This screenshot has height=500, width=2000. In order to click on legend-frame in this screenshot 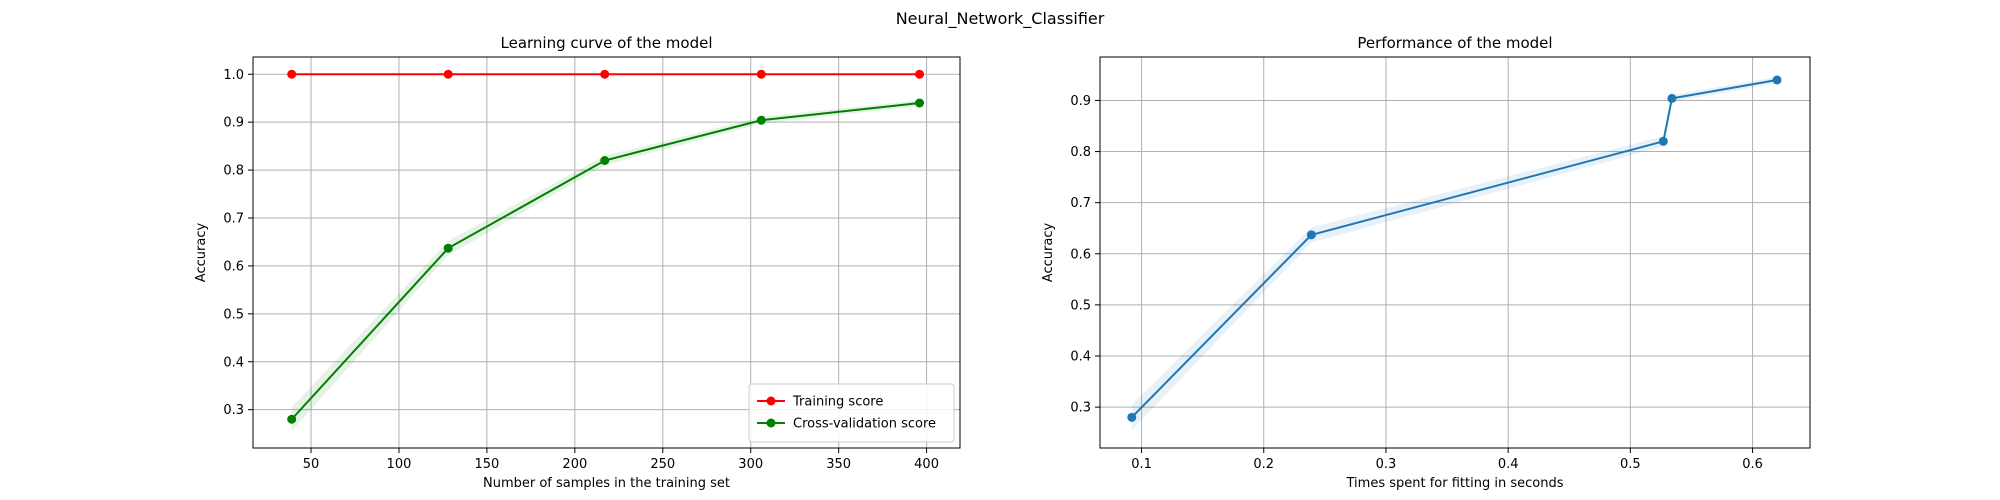, I will do `click(851, 413)`.